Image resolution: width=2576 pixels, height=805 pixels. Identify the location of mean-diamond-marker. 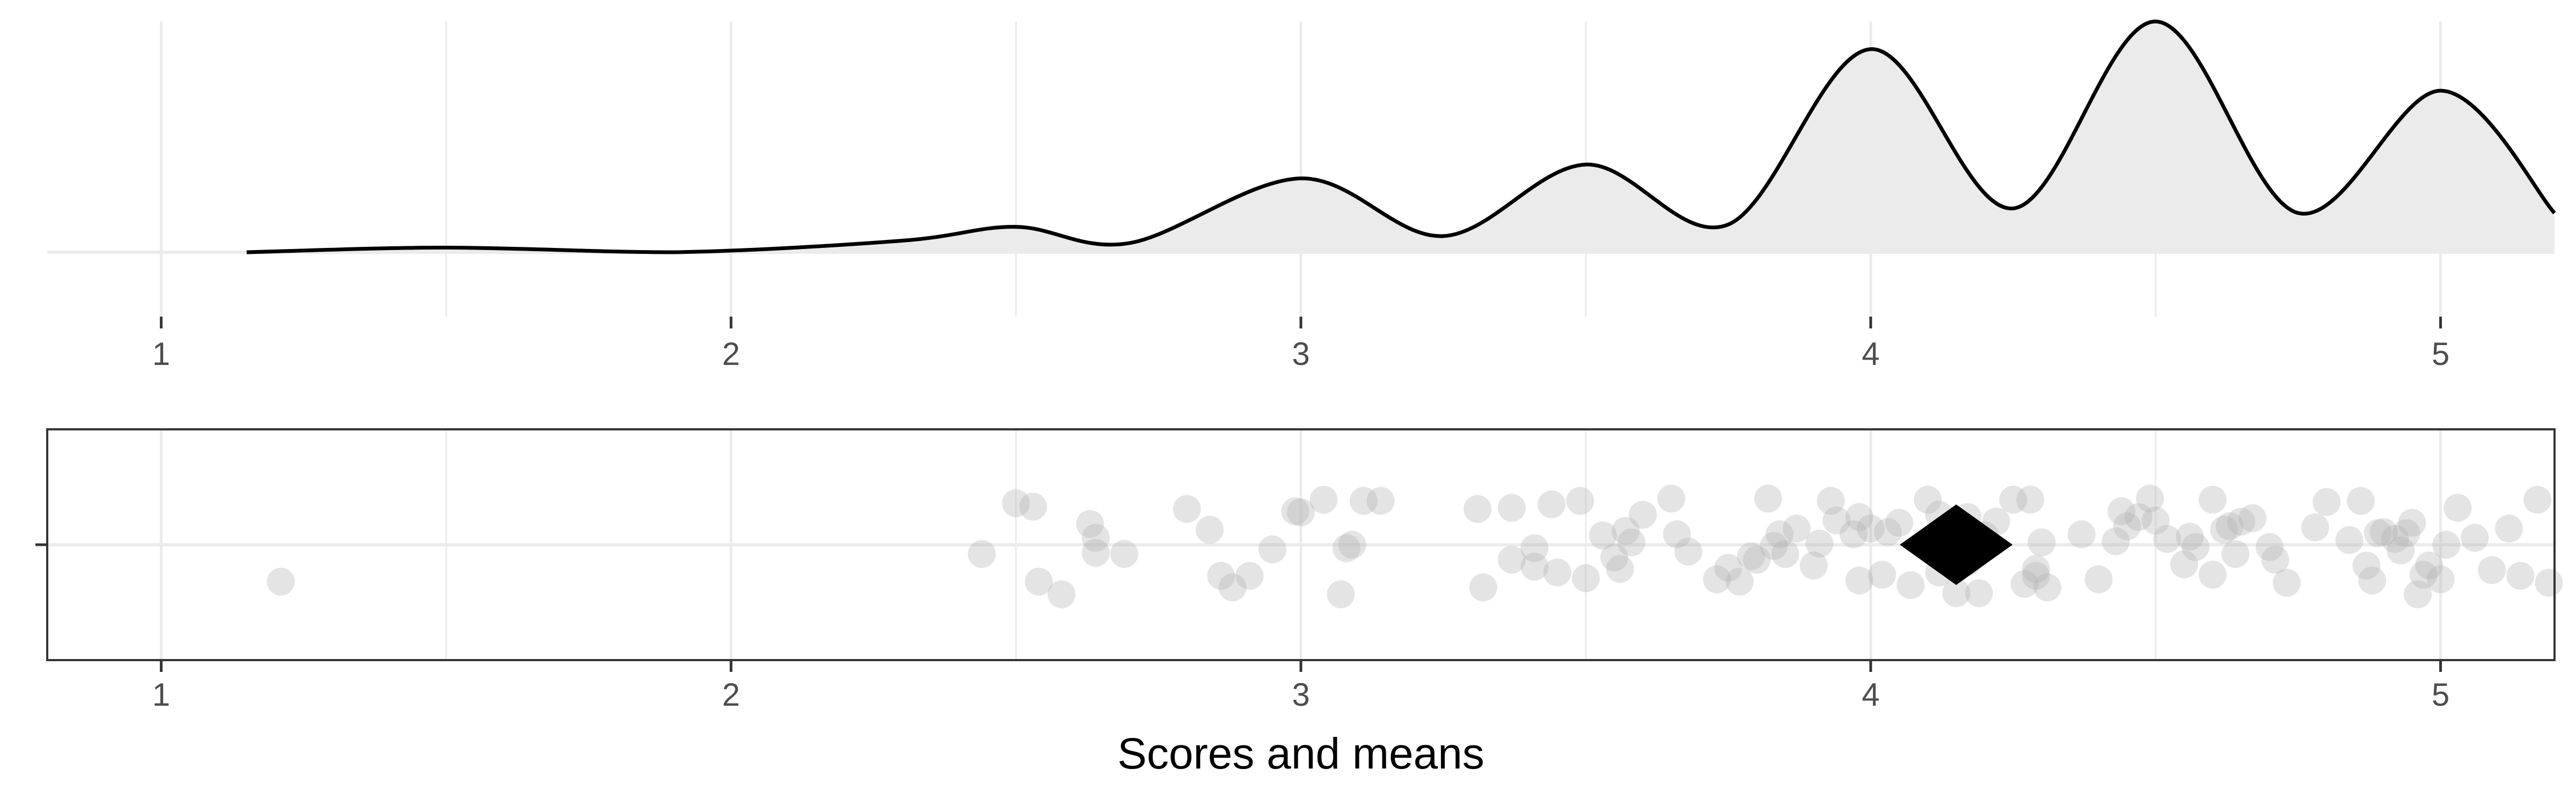
(1956, 544).